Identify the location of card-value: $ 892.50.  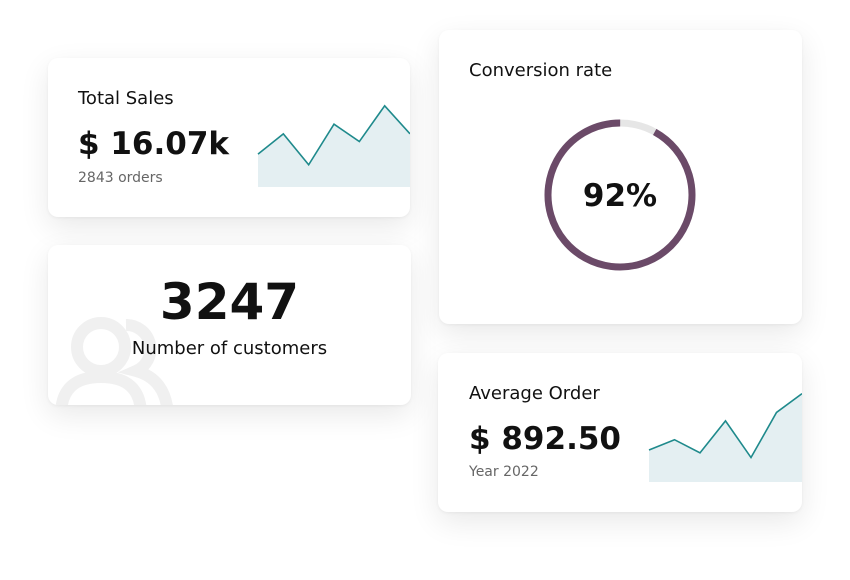
(545, 439).